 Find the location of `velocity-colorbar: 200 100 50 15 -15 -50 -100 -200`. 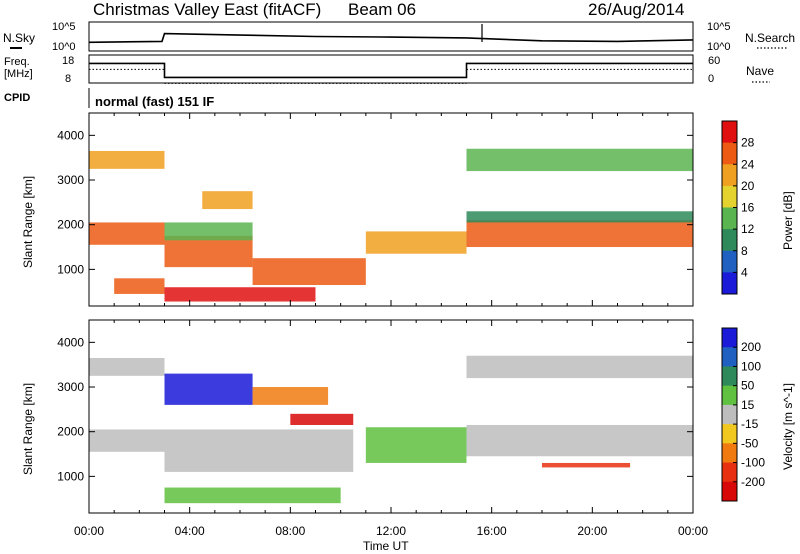

velocity-colorbar: 200 100 50 15 -15 -50 -100 -200 is located at coordinates (743, 414).